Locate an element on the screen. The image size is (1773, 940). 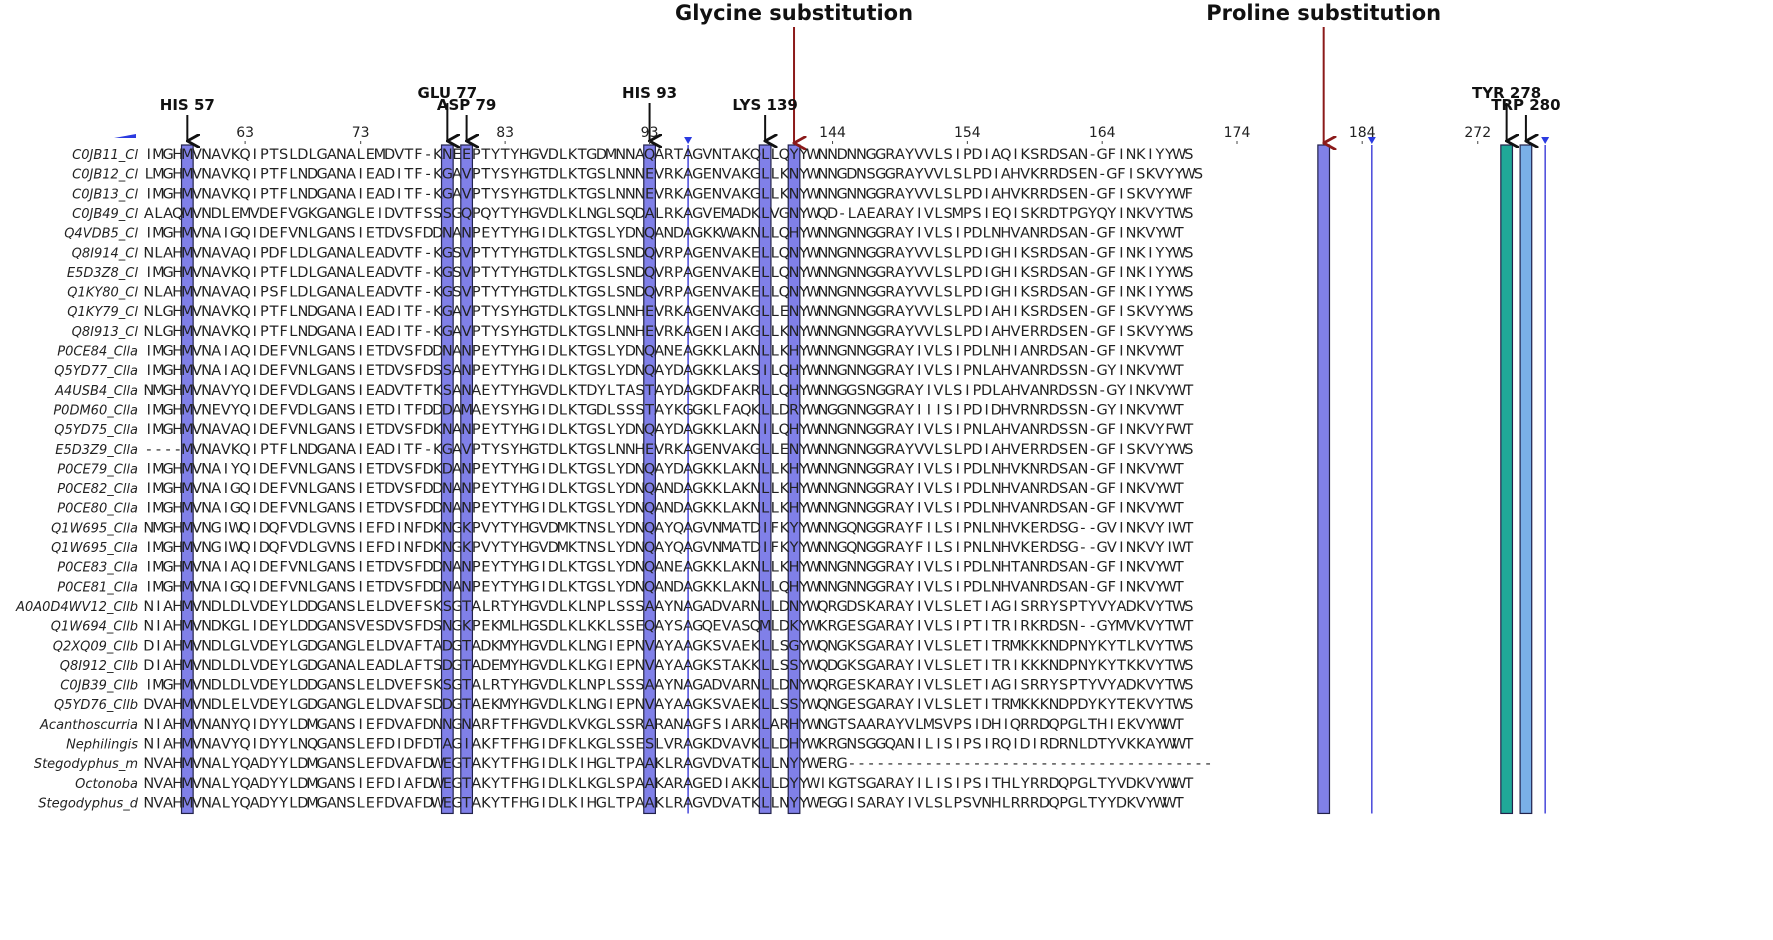
ruler-tick-label-2: 83 is located at coordinates (505, 133).